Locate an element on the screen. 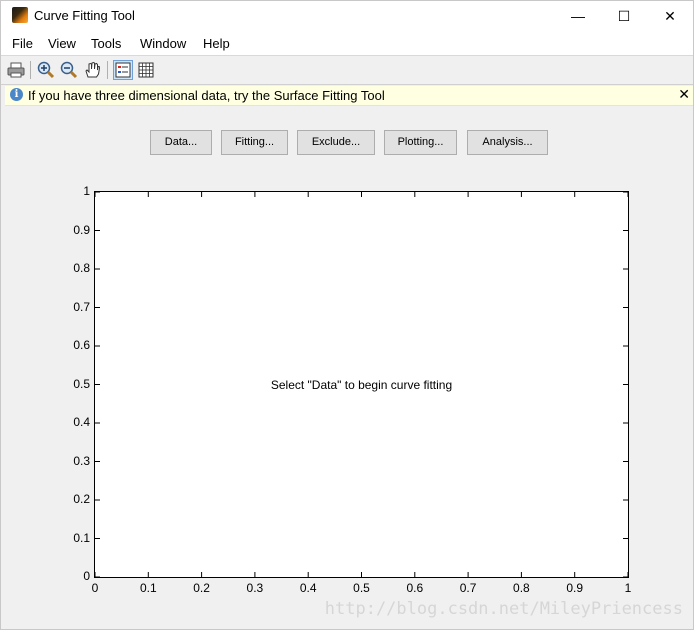 The width and height of the screenshot is (694, 630). toolbar is located at coordinates (347, 71).